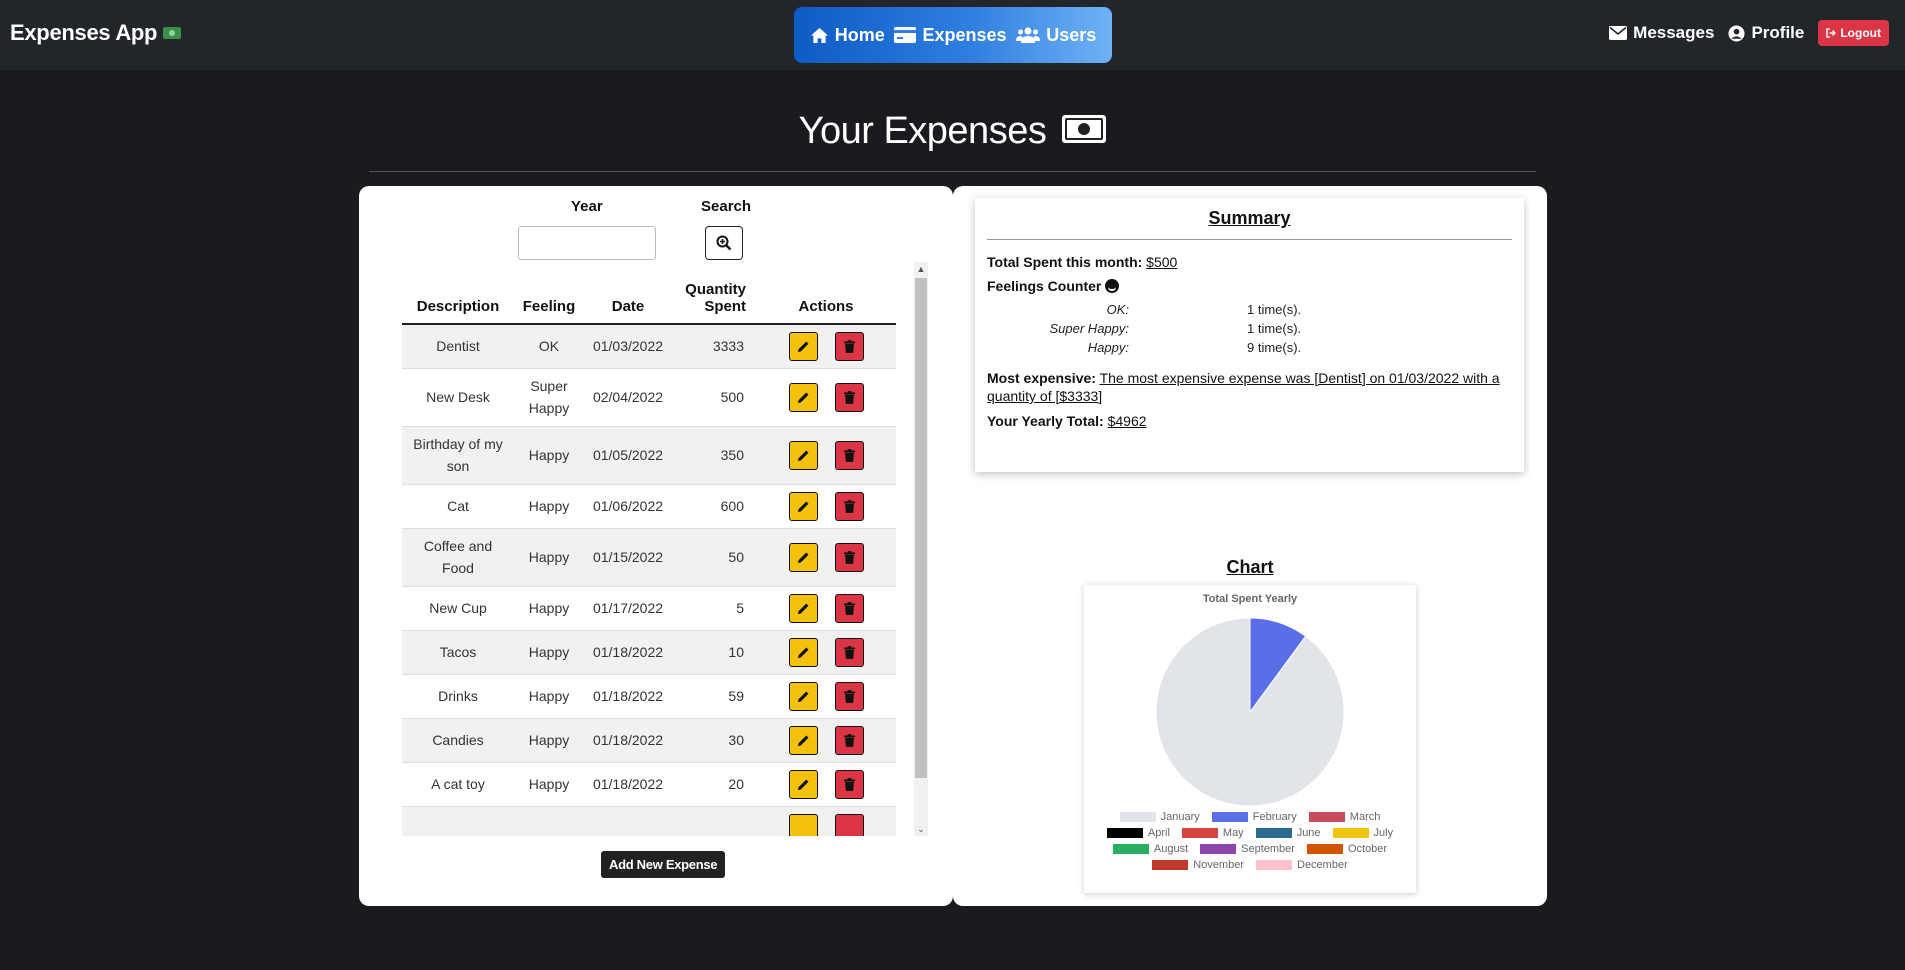 This screenshot has width=1905, height=970. What do you see at coordinates (1108, 347) in the screenshot?
I see `feeling-name: Happy:` at bounding box center [1108, 347].